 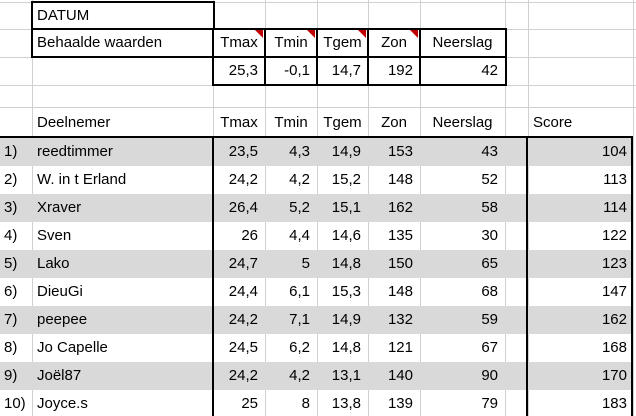 What do you see at coordinates (297, 70) in the screenshot?
I see `achieved-tmin: -0,1` at bounding box center [297, 70].